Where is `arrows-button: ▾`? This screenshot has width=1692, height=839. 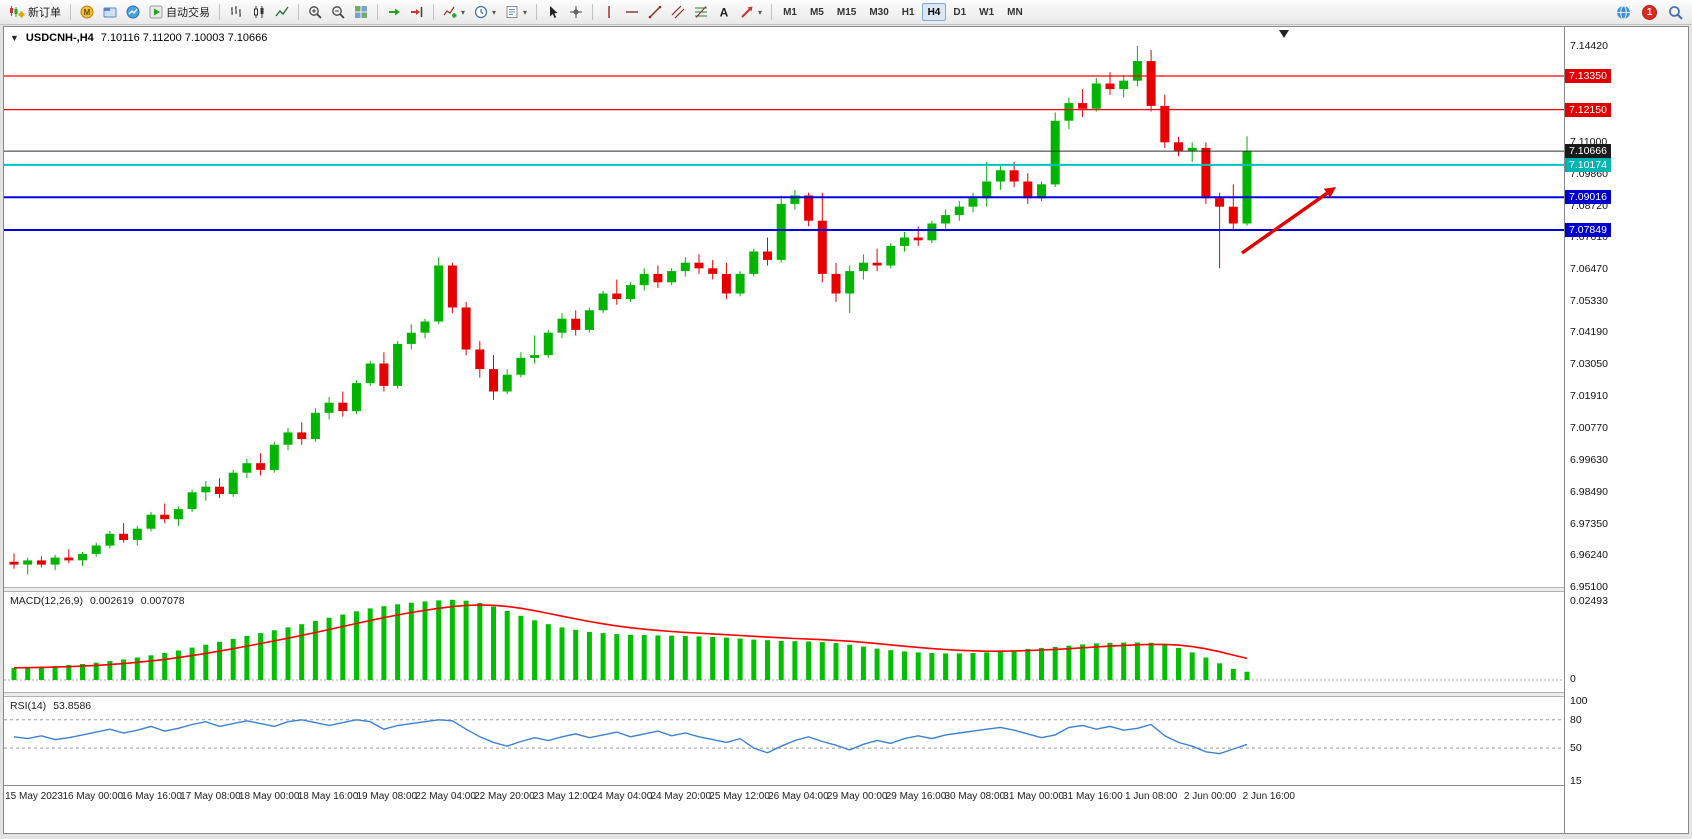 arrows-button: ▾ is located at coordinates (751, 12).